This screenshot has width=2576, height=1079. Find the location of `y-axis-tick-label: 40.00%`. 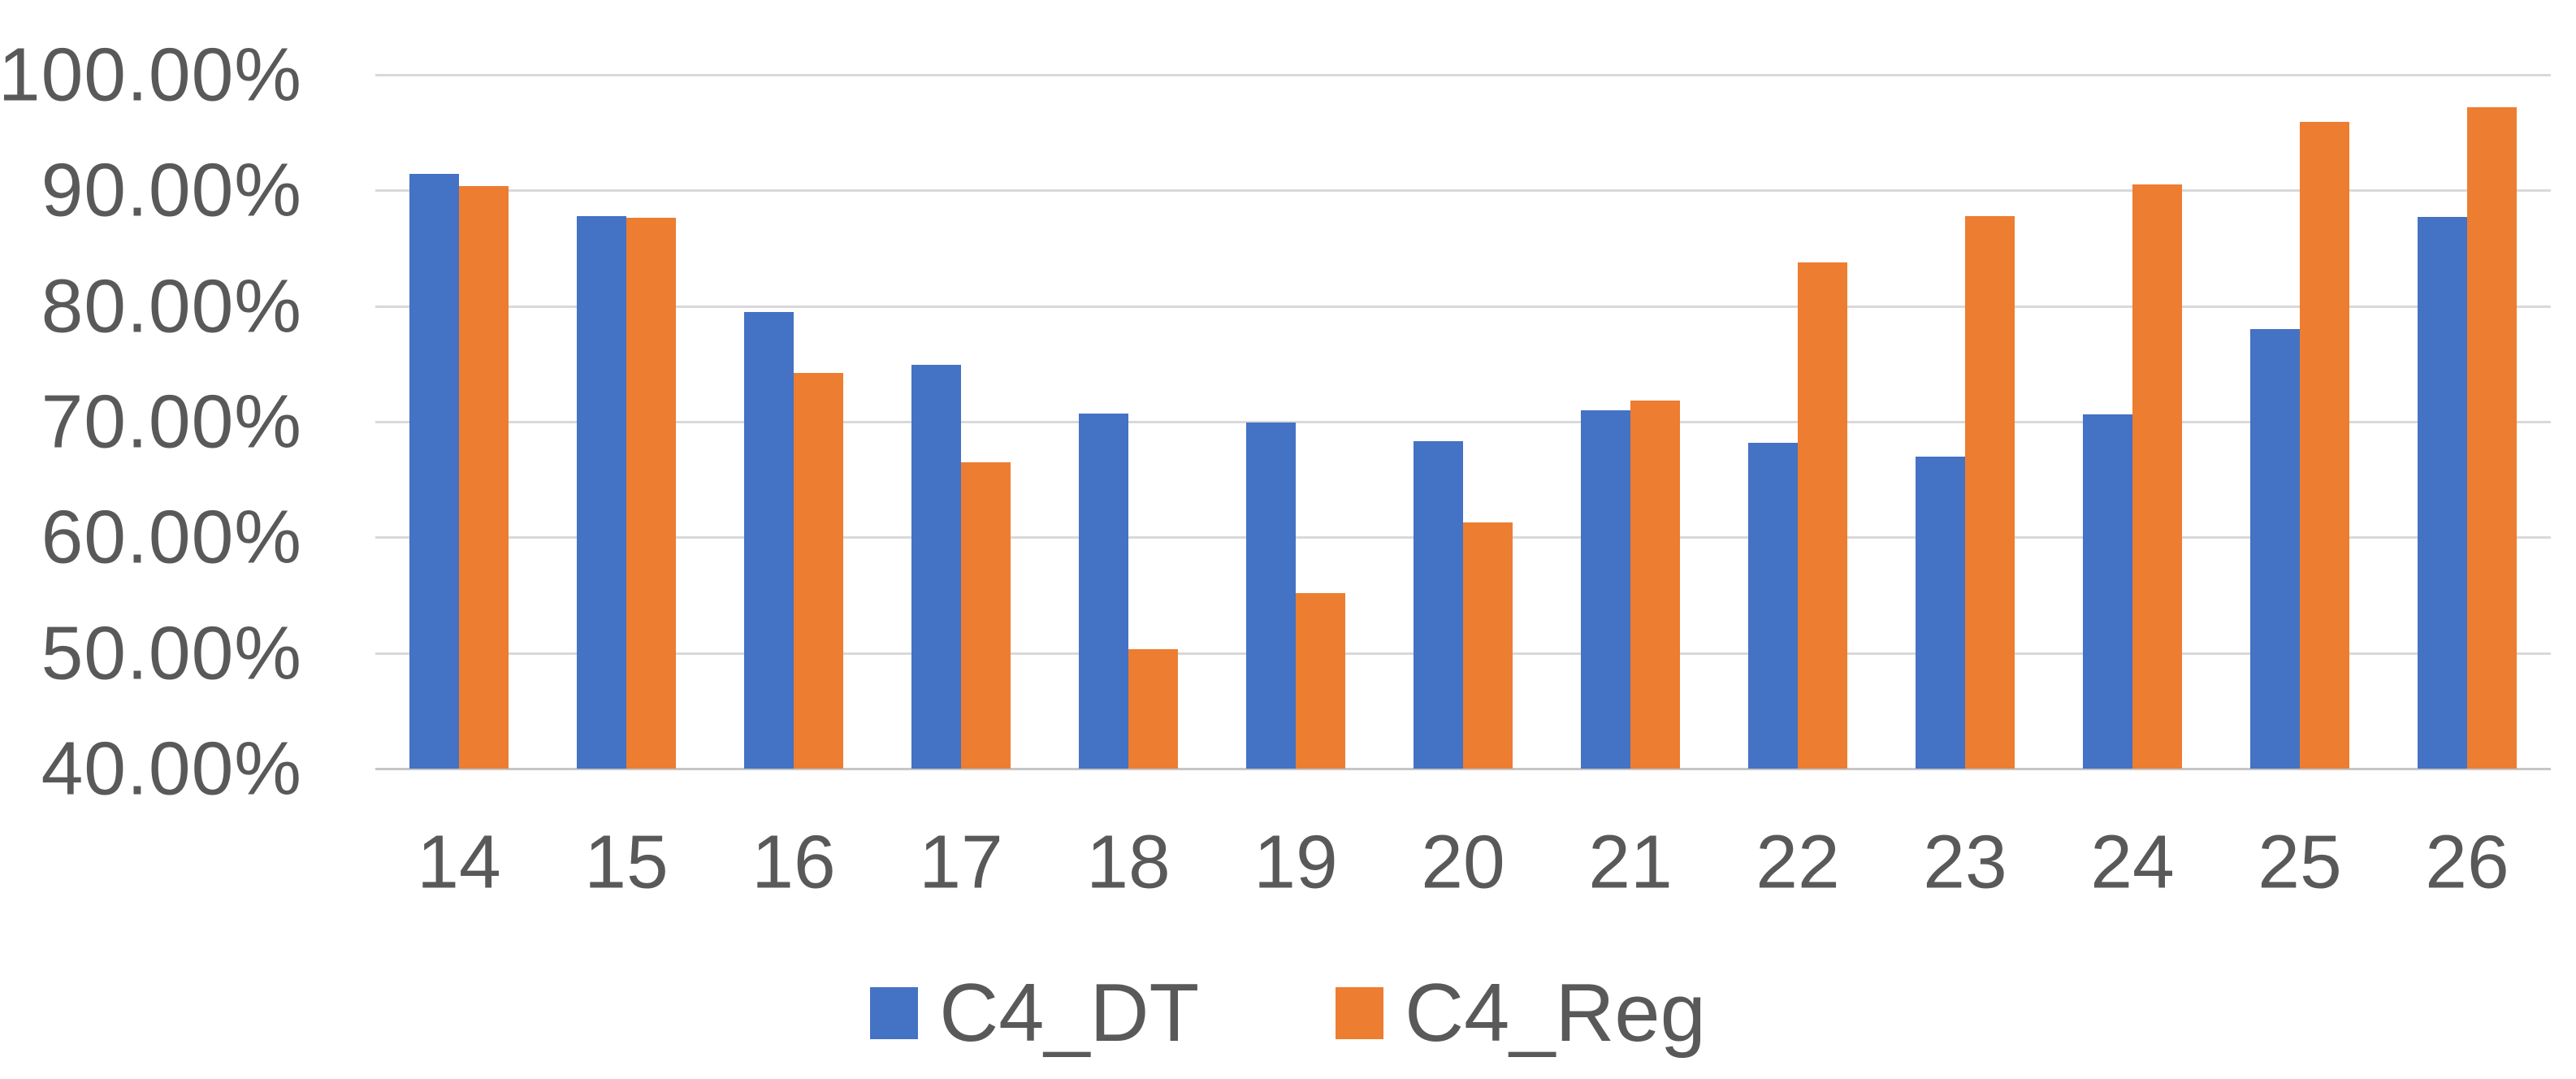

y-axis-tick-label: 40.00% is located at coordinates (171, 769).